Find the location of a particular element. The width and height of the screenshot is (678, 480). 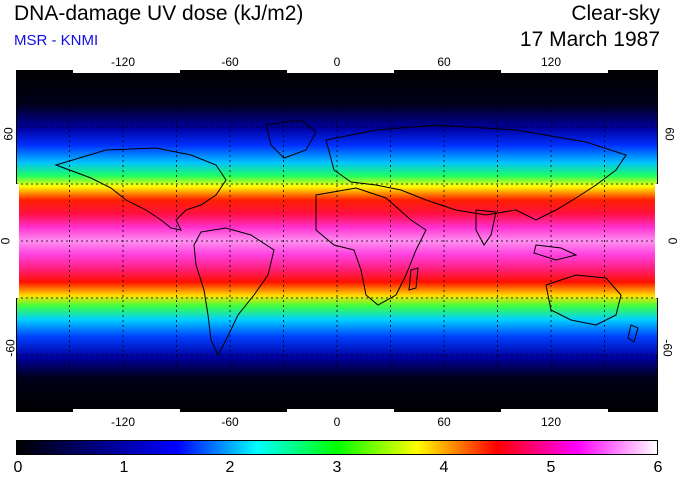

colorbar-label: 6 is located at coordinates (658, 467).